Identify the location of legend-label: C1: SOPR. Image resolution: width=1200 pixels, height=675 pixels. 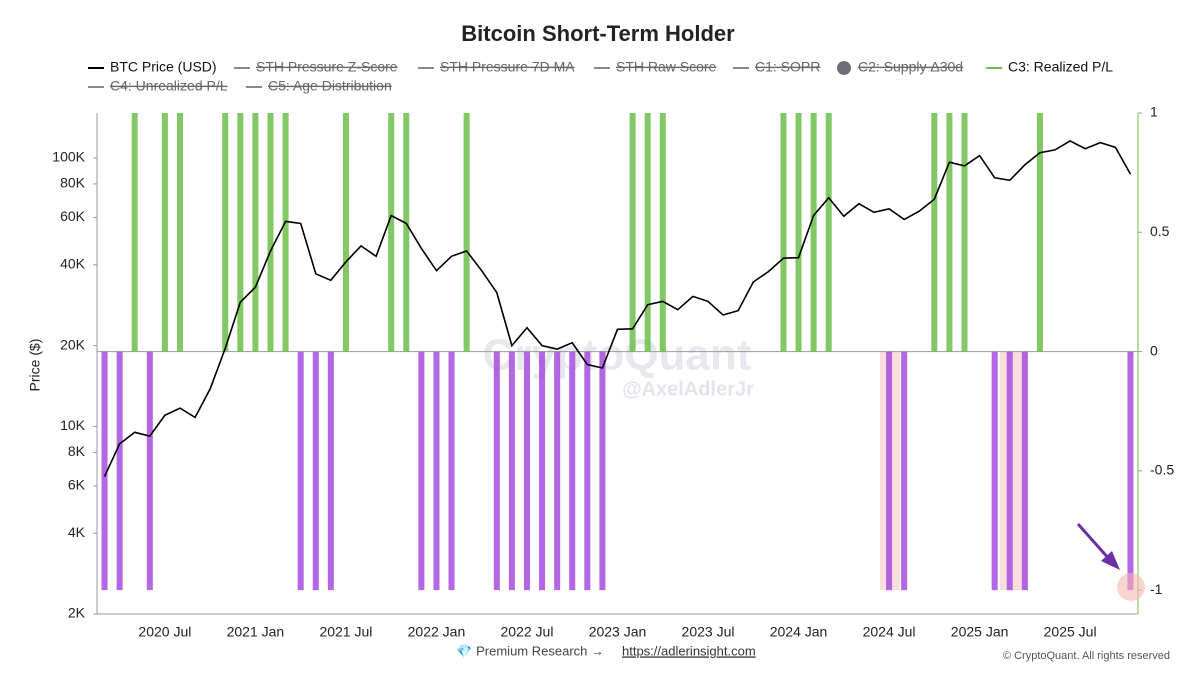
(787, 67).